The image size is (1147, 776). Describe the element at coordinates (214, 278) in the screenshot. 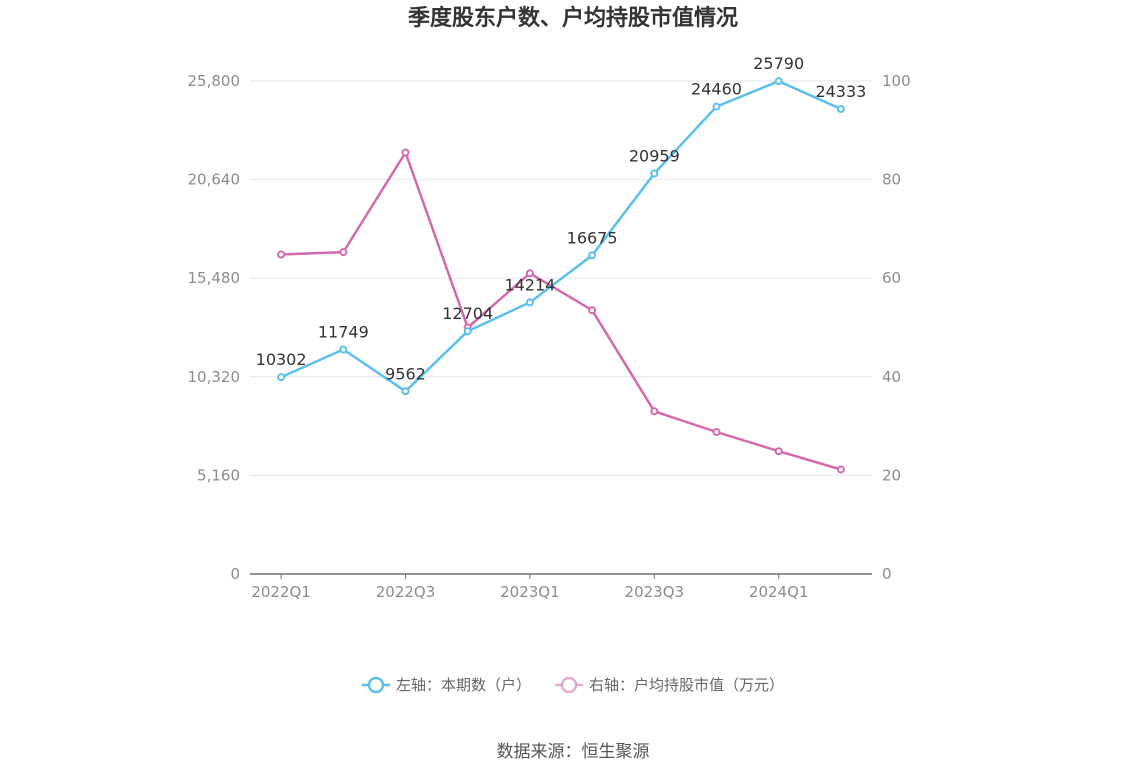

I see `left-axis-tick-label: 15,480` at that location.